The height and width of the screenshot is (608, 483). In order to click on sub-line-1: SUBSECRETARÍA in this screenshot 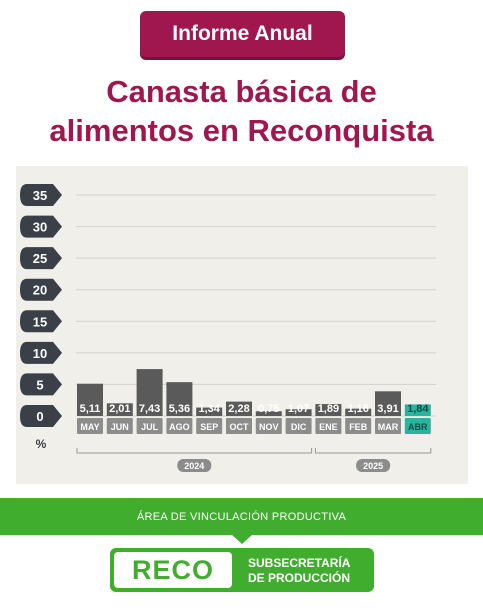, I will do `click(299, 563)`.